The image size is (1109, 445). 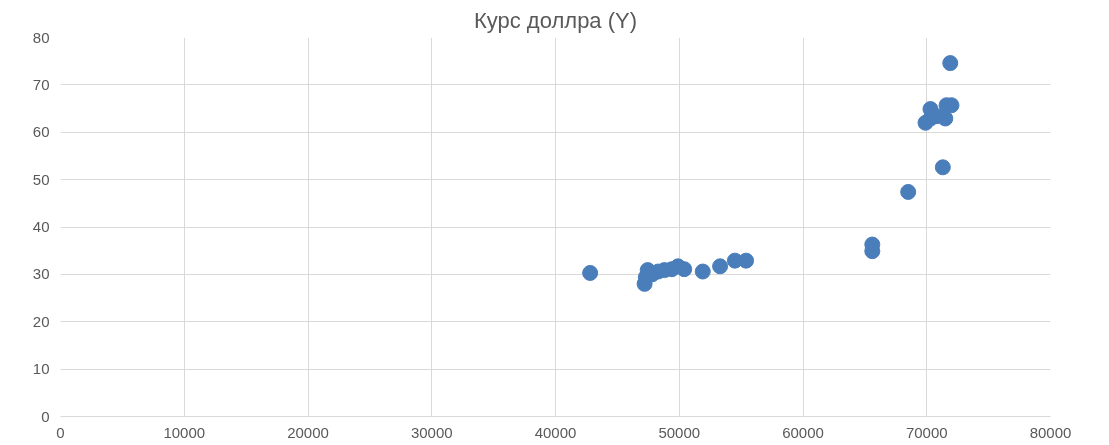 I want to click on x-tick-label: 40000, so click(x=555, y=432).